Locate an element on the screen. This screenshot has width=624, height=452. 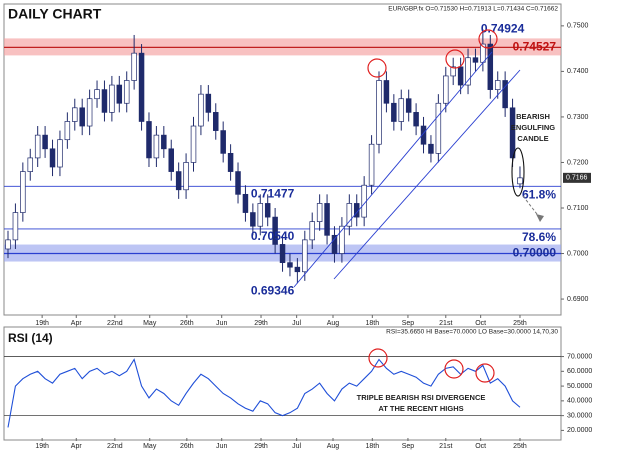
last-price-box is located at coordinates (577, 177).